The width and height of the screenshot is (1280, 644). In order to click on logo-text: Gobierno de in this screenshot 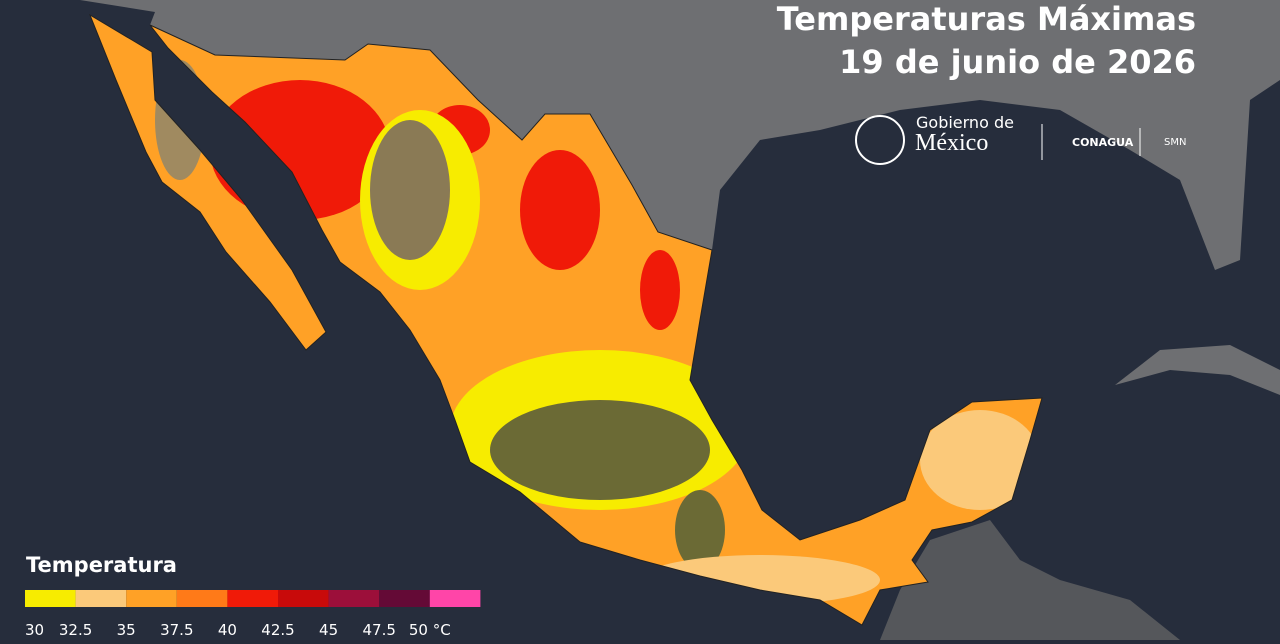, I will do `click(965, 122)`.